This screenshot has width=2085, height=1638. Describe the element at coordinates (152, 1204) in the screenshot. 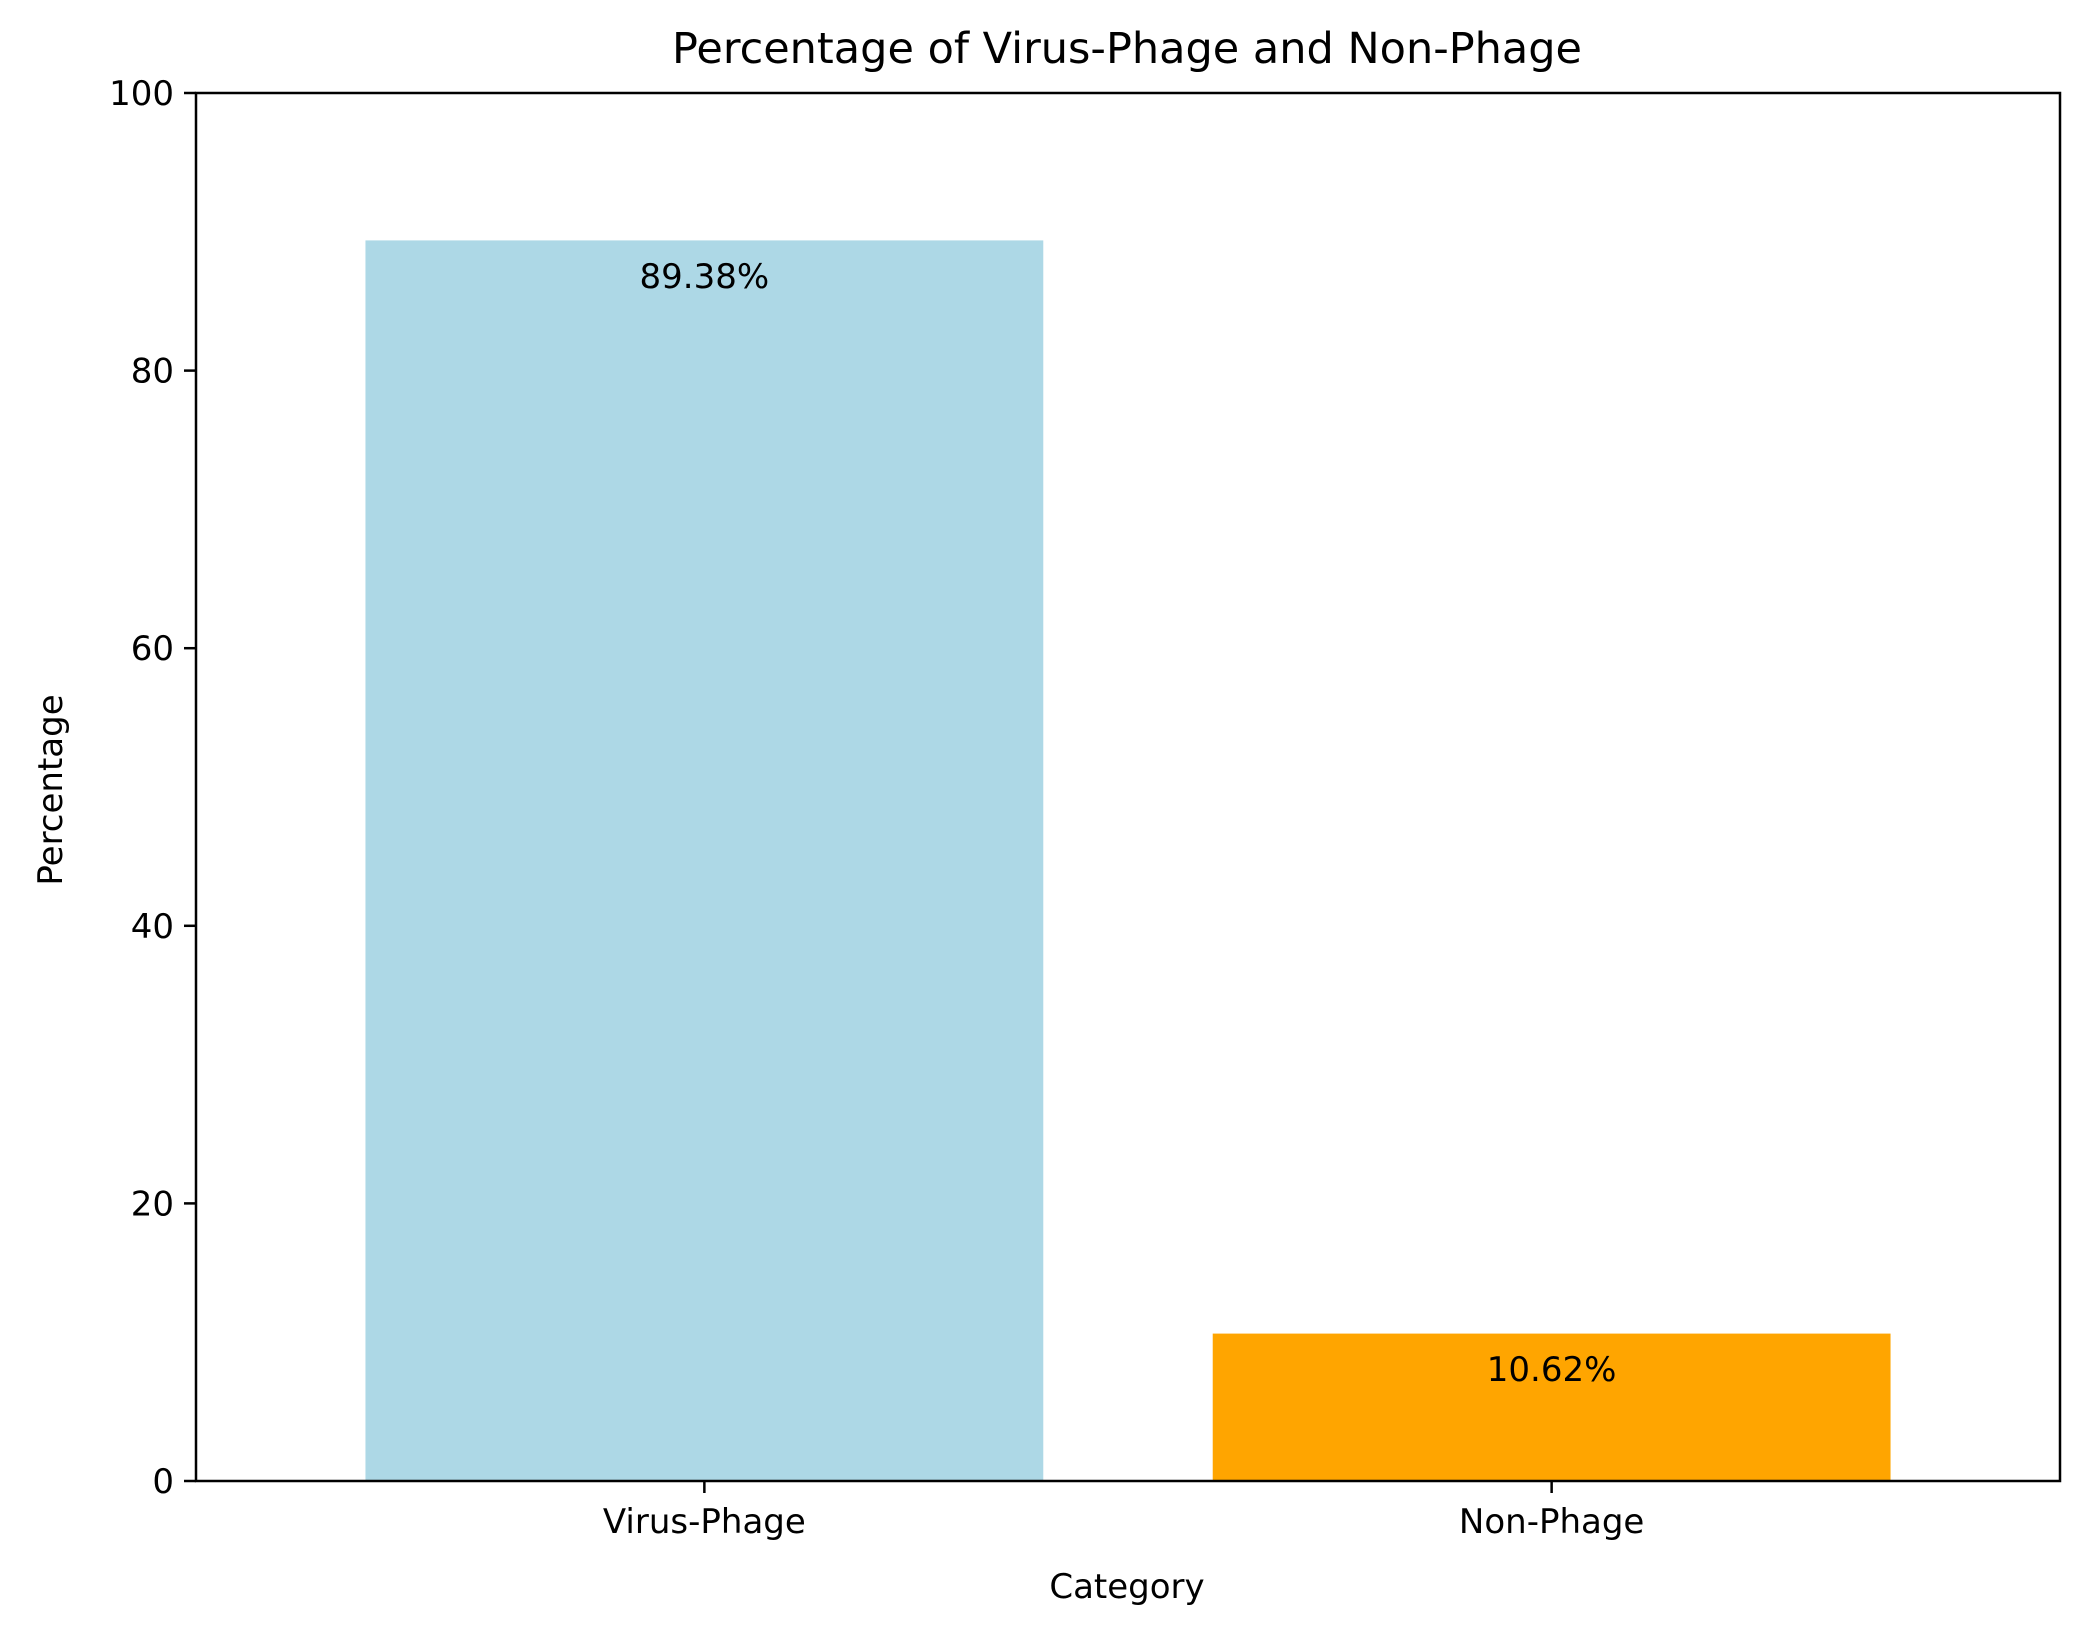

I see `y-tick-label: 20` at that location.